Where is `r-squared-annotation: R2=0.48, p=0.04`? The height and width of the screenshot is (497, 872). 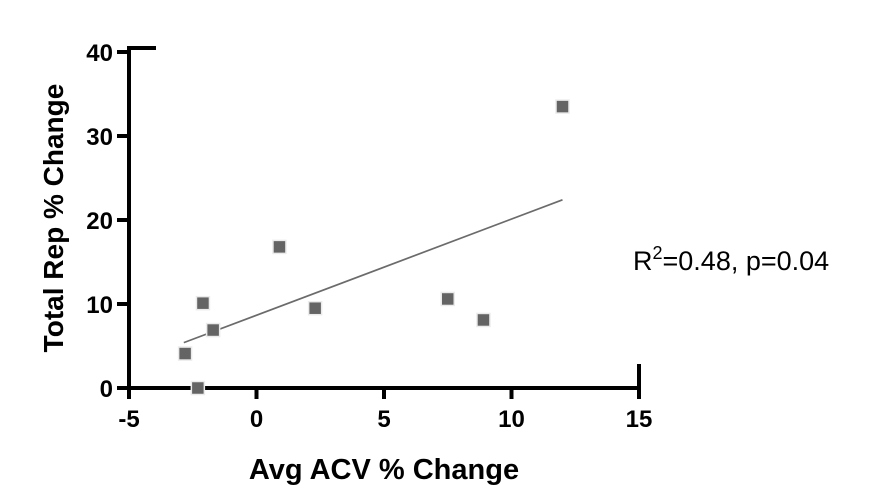
r-squared-annotation: R2=0.48, p=0.04 is located at coordinates (731, 259).